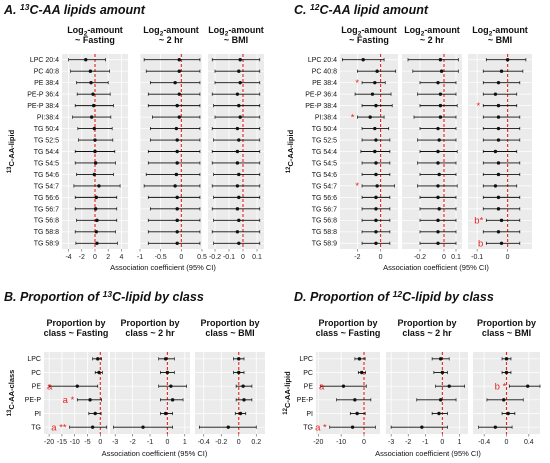 Image resolution: width=550 pixels, height=463 pixels. What do you see at coordinates (324, 198) in the screenshot?
I see `row-label: TG 56:6` at bounding box center [324, 198].